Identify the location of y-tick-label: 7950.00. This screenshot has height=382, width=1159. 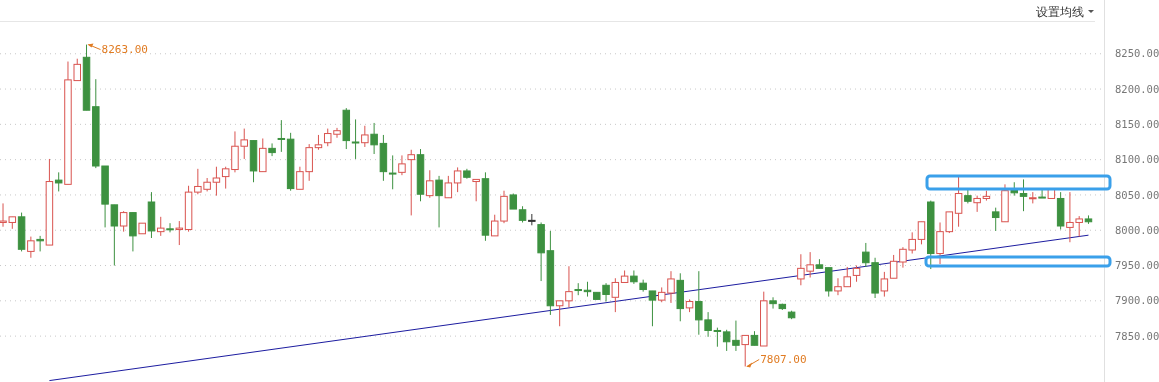
(1137, 265).